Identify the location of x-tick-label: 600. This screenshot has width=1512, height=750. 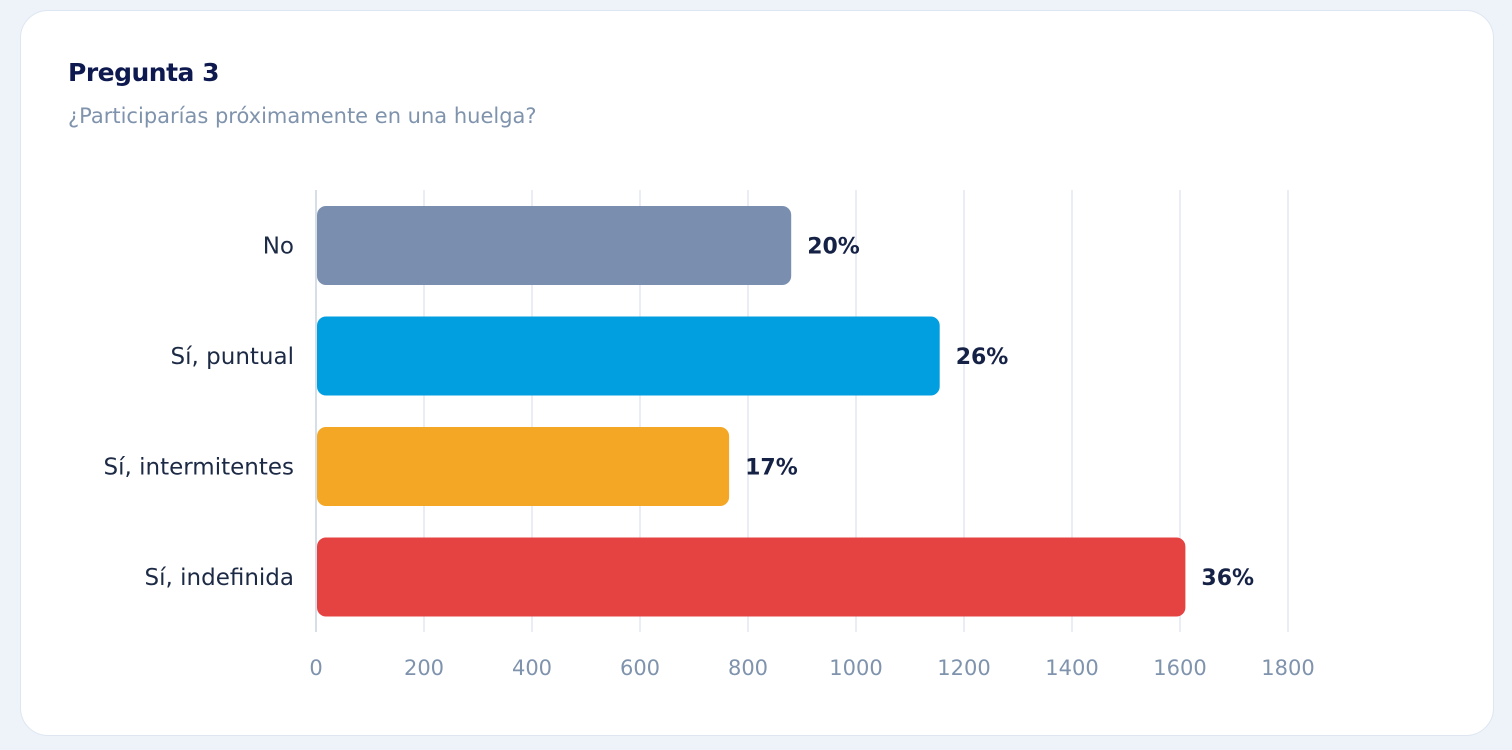
(640, 668).